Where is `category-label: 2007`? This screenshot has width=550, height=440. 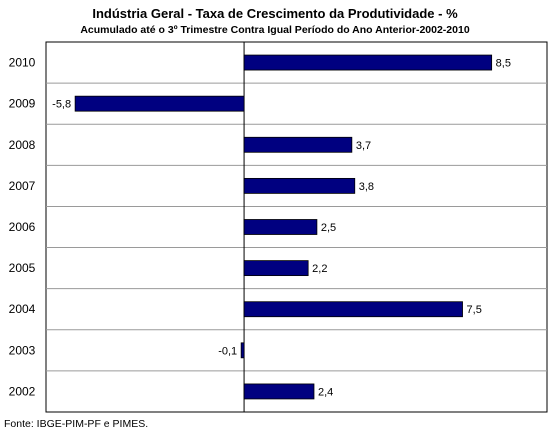 category-label: 2007 is located at coordinates (22, 186).